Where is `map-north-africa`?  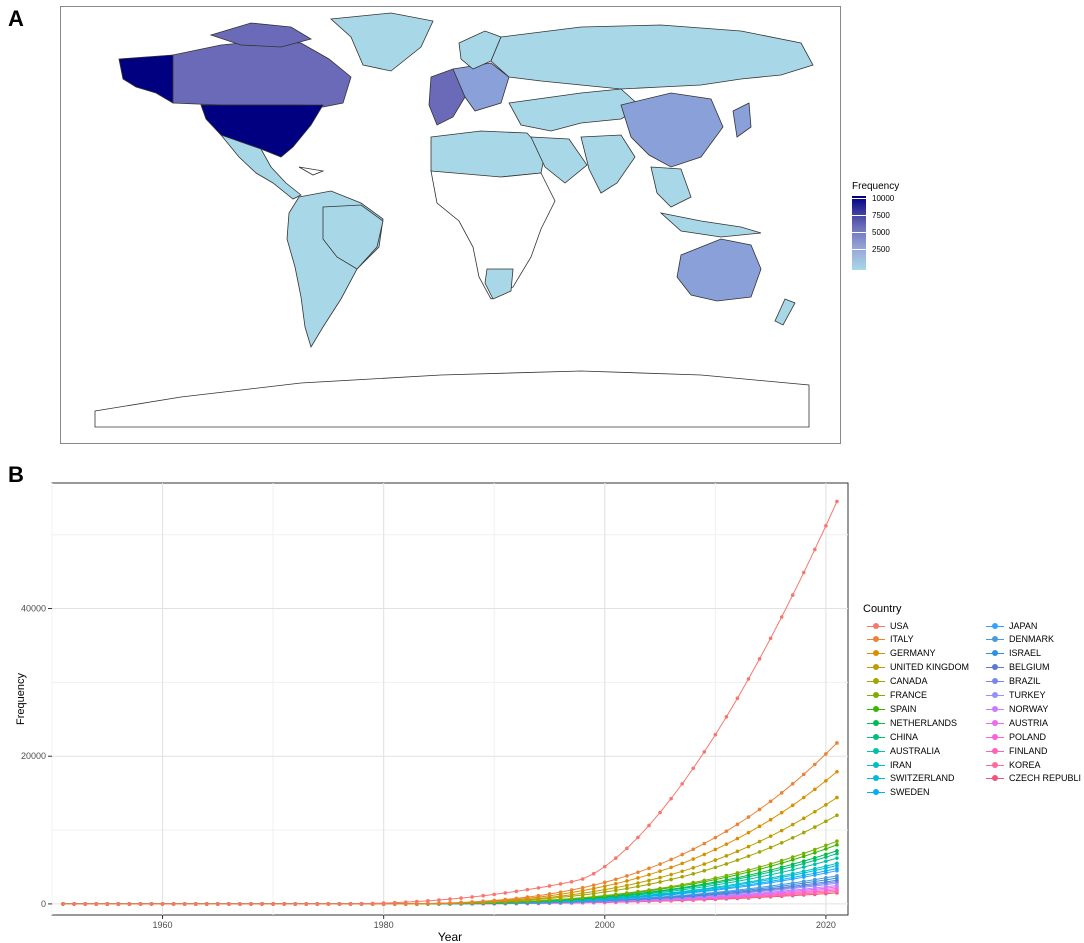
map-north-africa is located at coordinates (488, 155).